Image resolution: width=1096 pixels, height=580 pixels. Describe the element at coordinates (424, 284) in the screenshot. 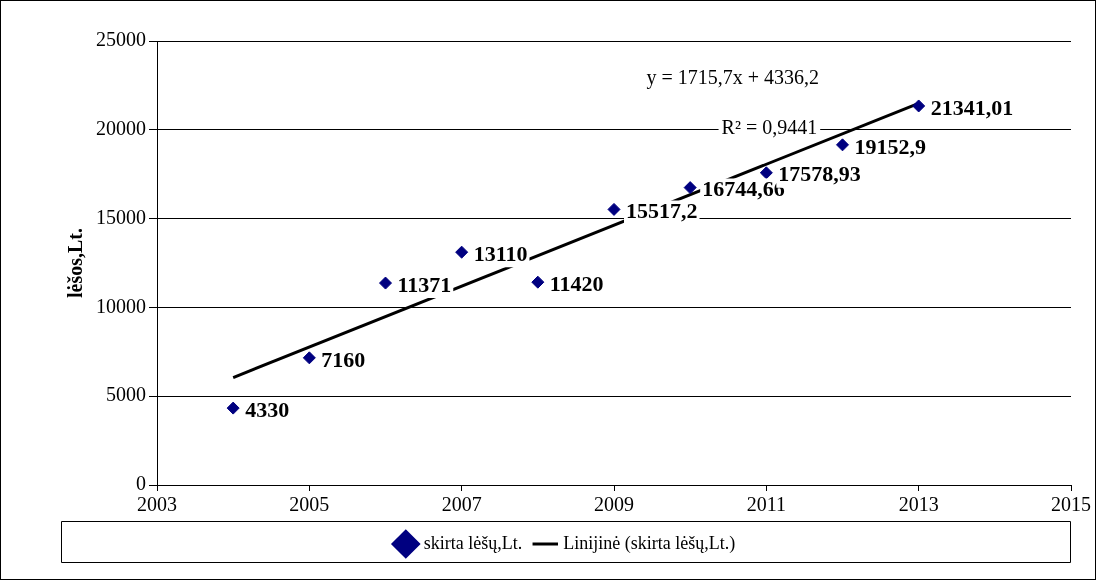

I see `data-label: 11371` at that location.